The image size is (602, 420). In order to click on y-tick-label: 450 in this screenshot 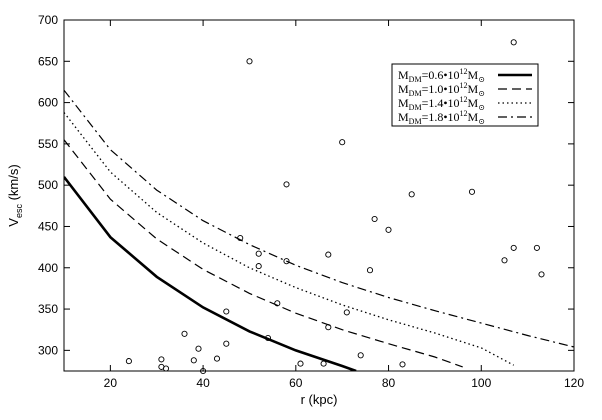, I will do `click(48, 226)`.